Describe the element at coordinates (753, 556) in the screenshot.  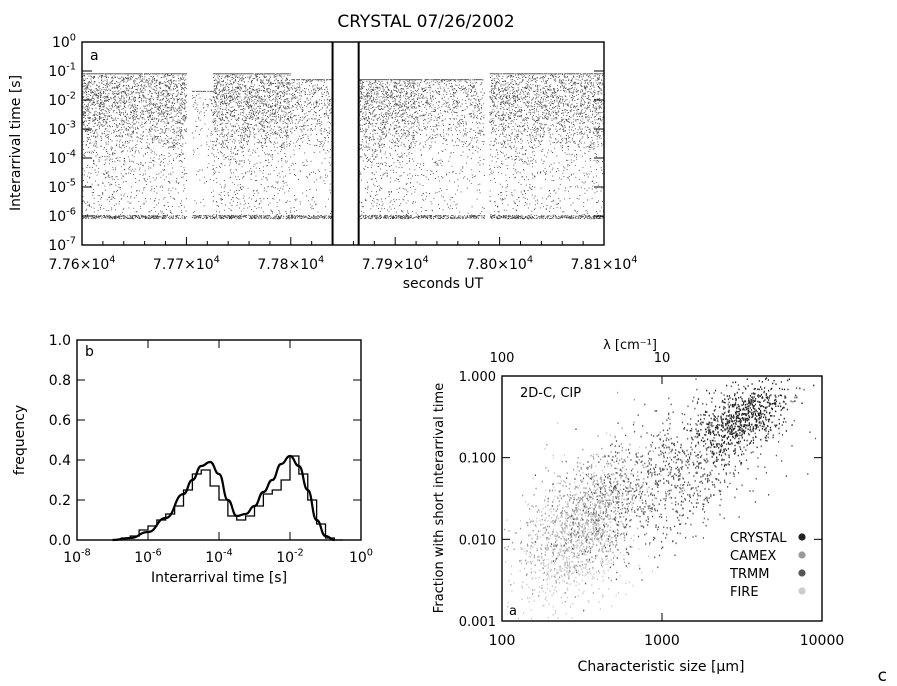
I see `c-legend-label-camex: CAMEX` at that location.